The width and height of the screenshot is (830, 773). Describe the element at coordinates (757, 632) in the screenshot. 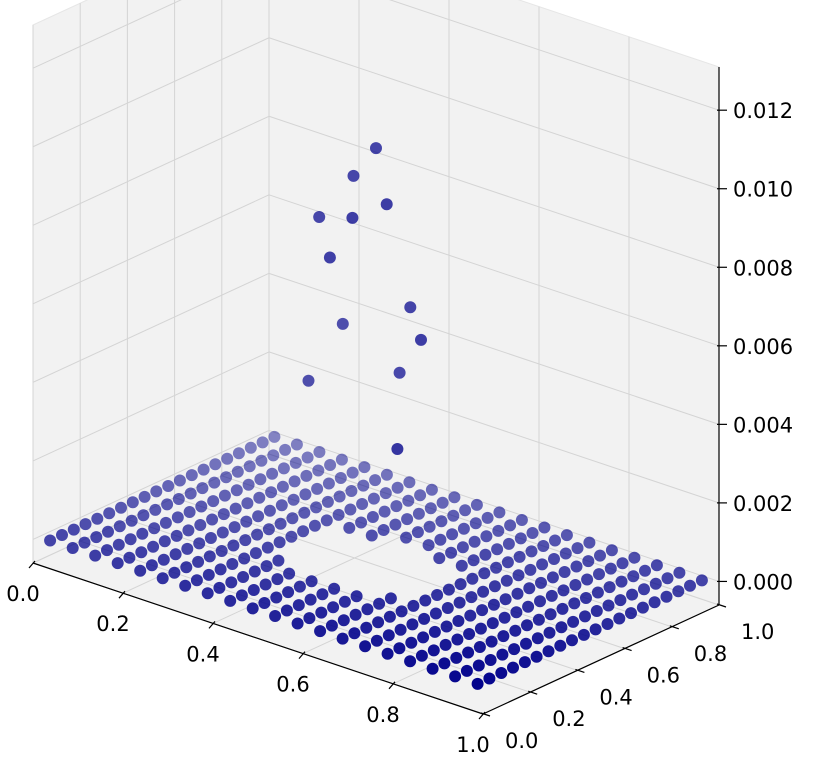

I see `y-tick-label: 1.0` at that location.